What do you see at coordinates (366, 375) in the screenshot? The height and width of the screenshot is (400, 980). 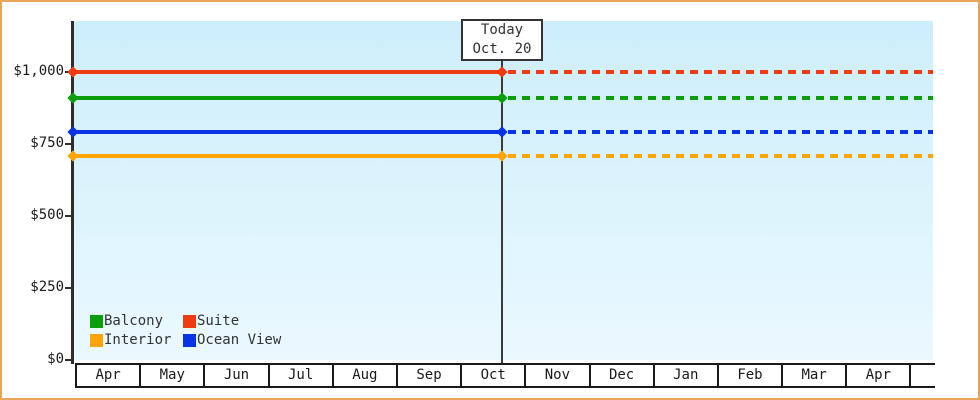 I see `month-cell-aug: Aug` at bounding box center [366, 375].